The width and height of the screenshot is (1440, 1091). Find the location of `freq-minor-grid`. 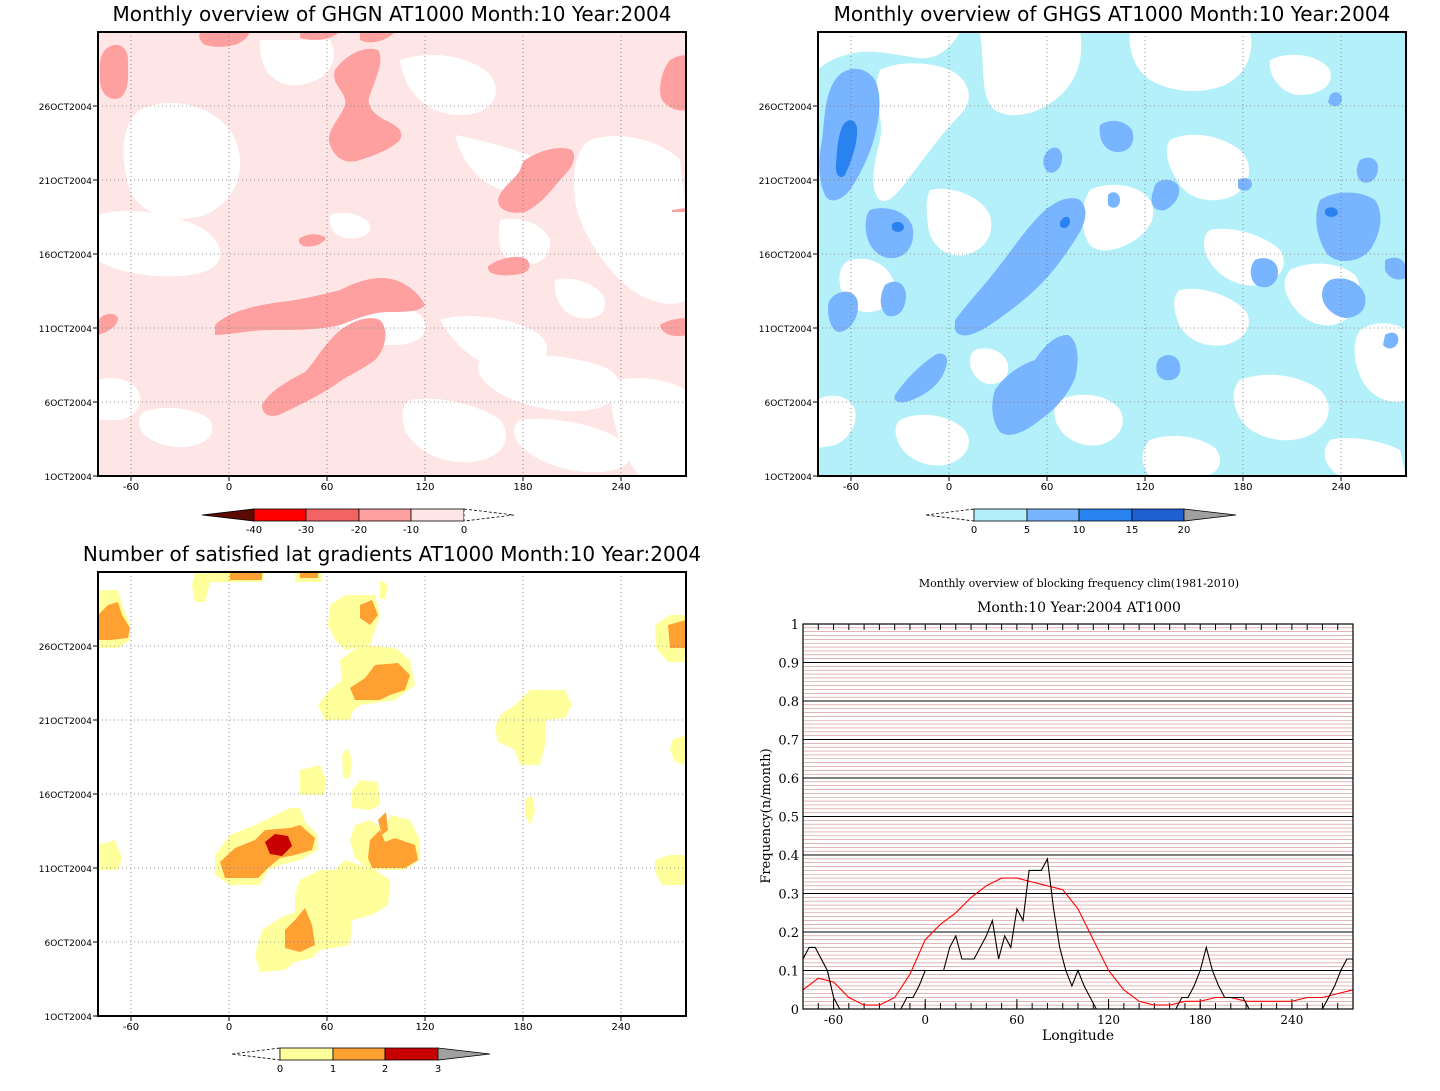

freq-minor-grid is located at coordinates (1078, 816).